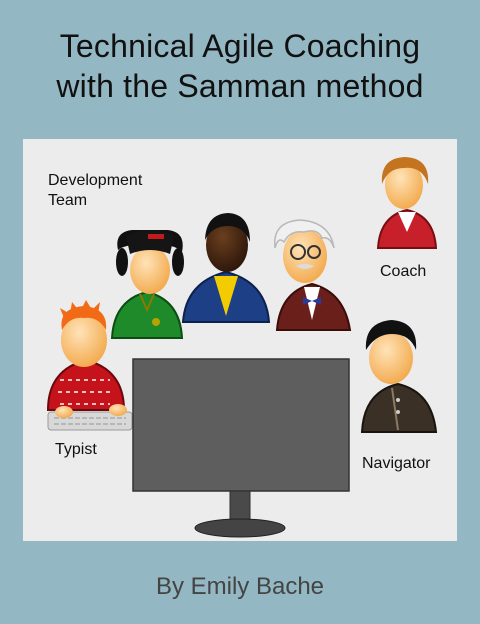 The height and width of the screenshot is (624, 480). I want to click on team-member-woman-figure, so click(147, 284).